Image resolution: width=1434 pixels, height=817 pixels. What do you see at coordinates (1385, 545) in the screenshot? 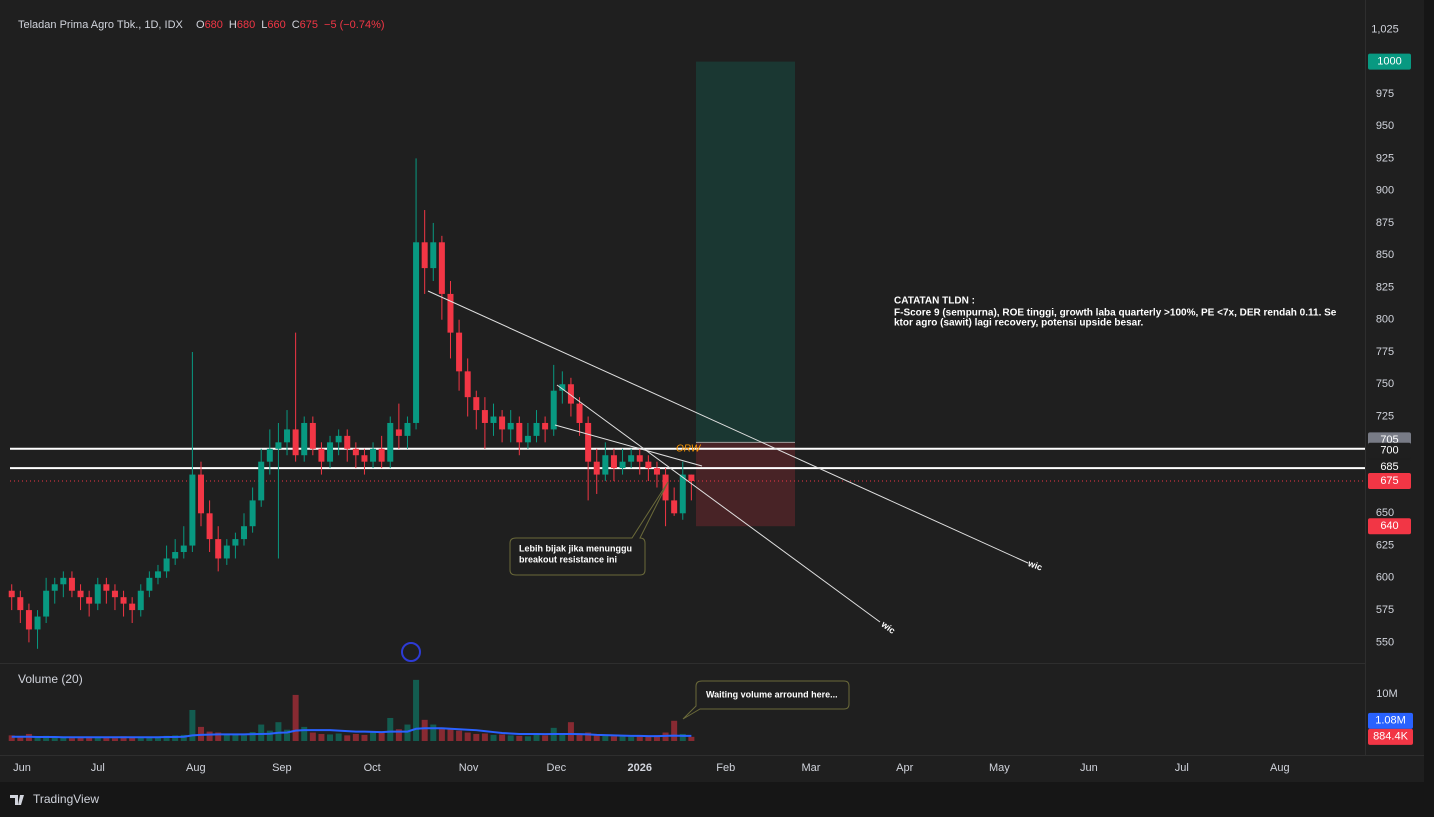
I see `y-tick-label: 625` at bounding box center [1385, 545].